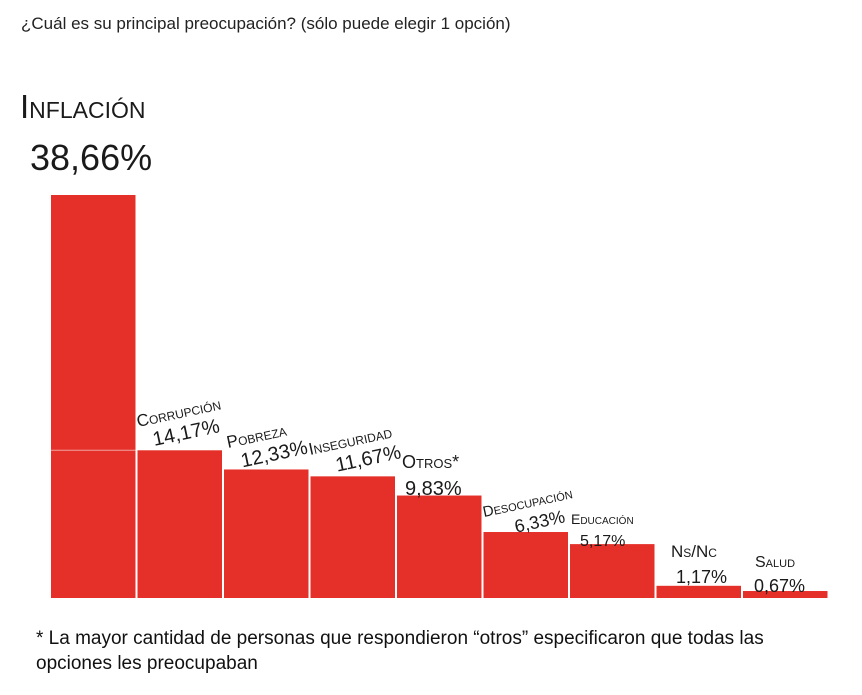 Image resolution: width=862 pixels, height=695 pixels. I want to click on category-label: Educación, so click(602, 519).